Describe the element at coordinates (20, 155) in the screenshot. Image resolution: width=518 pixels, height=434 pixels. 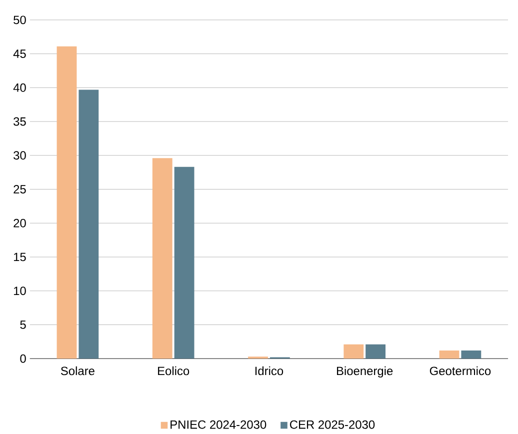
I see `y-tick-label: 30` at that location.